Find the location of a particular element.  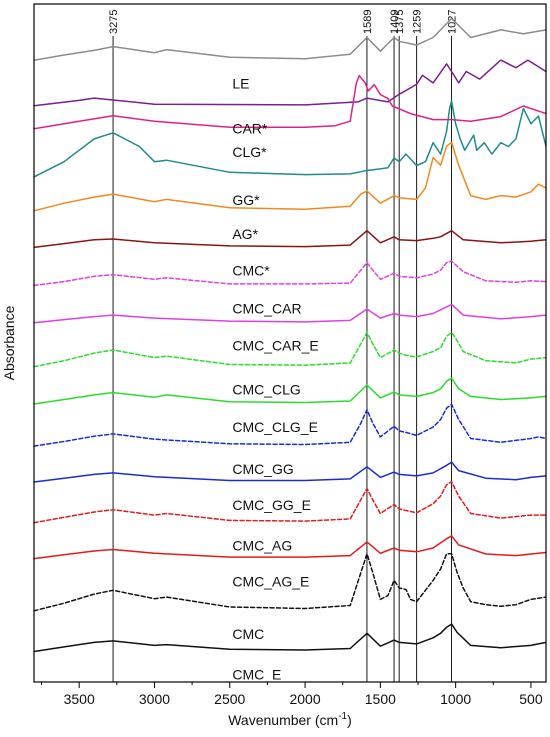

series-label-cmc-ag-e: CMC_AG_E is located at coordinates (270, 582).